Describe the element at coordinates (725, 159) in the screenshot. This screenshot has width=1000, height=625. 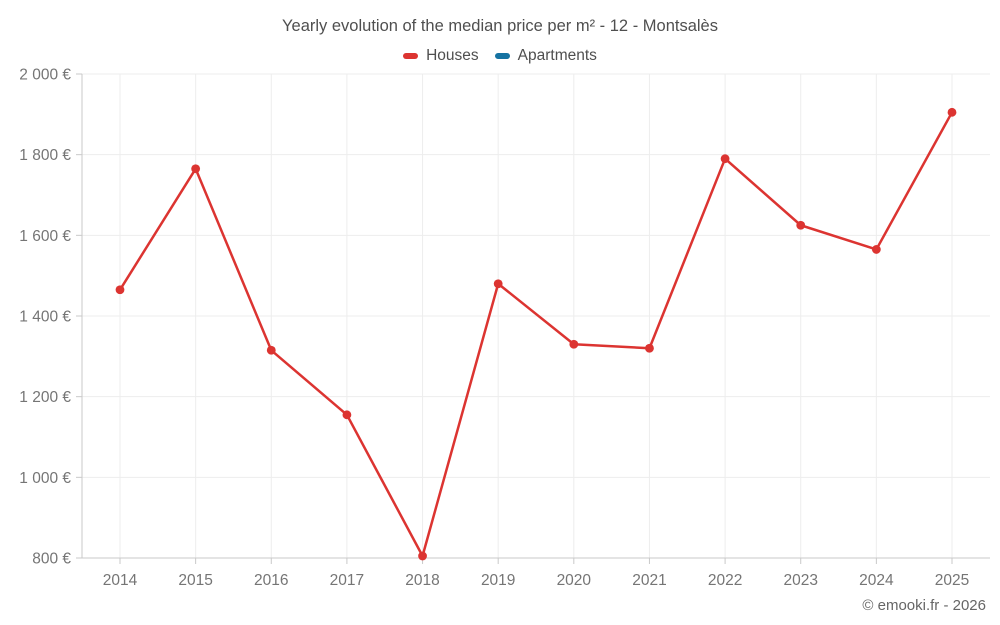
I see `data-point-houses-2022` at that location.